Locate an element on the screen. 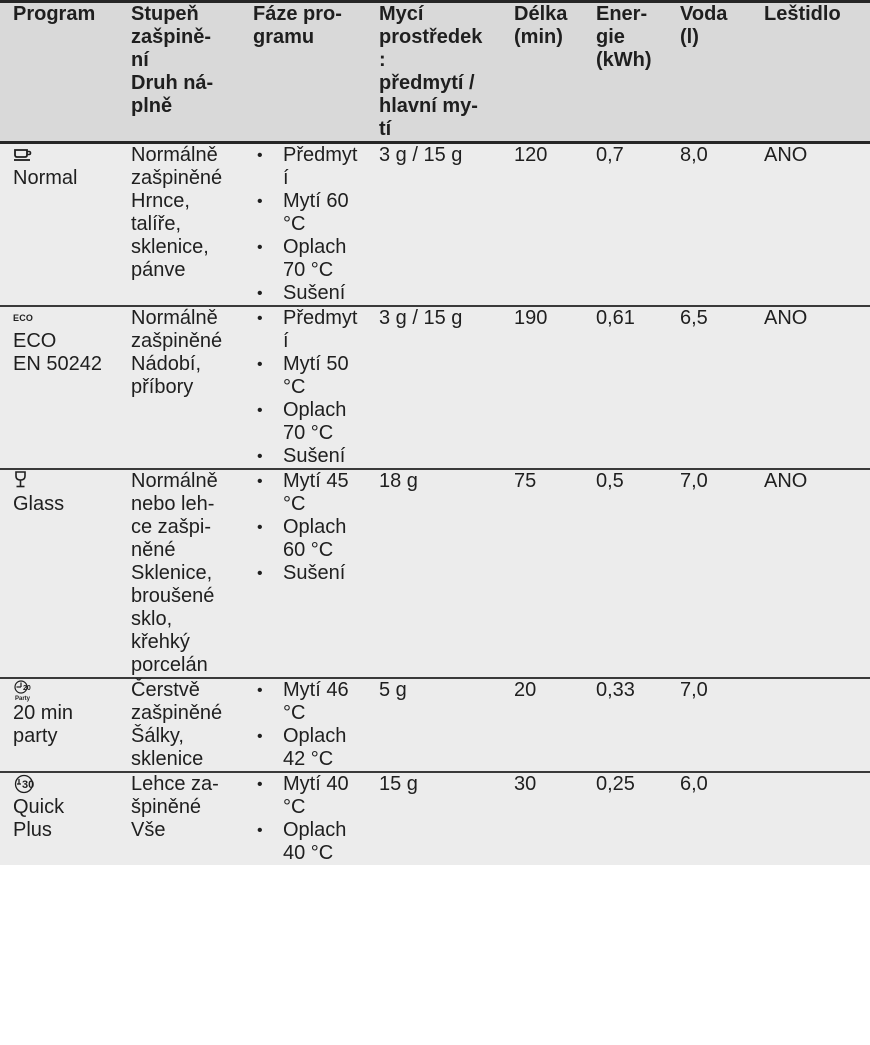  detergent-cell: 18 g is located at coordinates (433, 574).